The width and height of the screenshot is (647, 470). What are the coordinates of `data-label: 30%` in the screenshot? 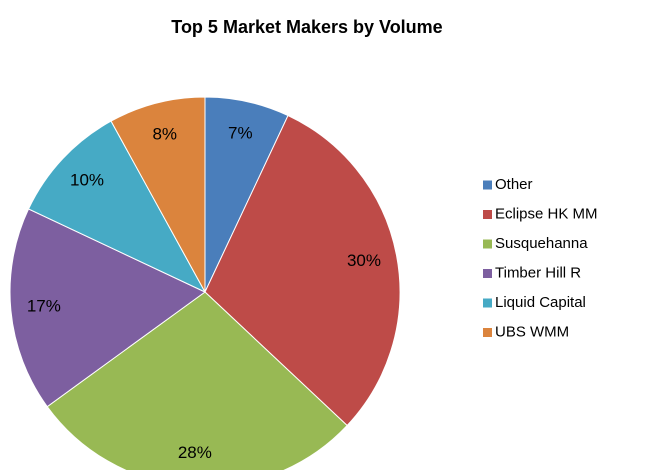 It's located at (364, 260).